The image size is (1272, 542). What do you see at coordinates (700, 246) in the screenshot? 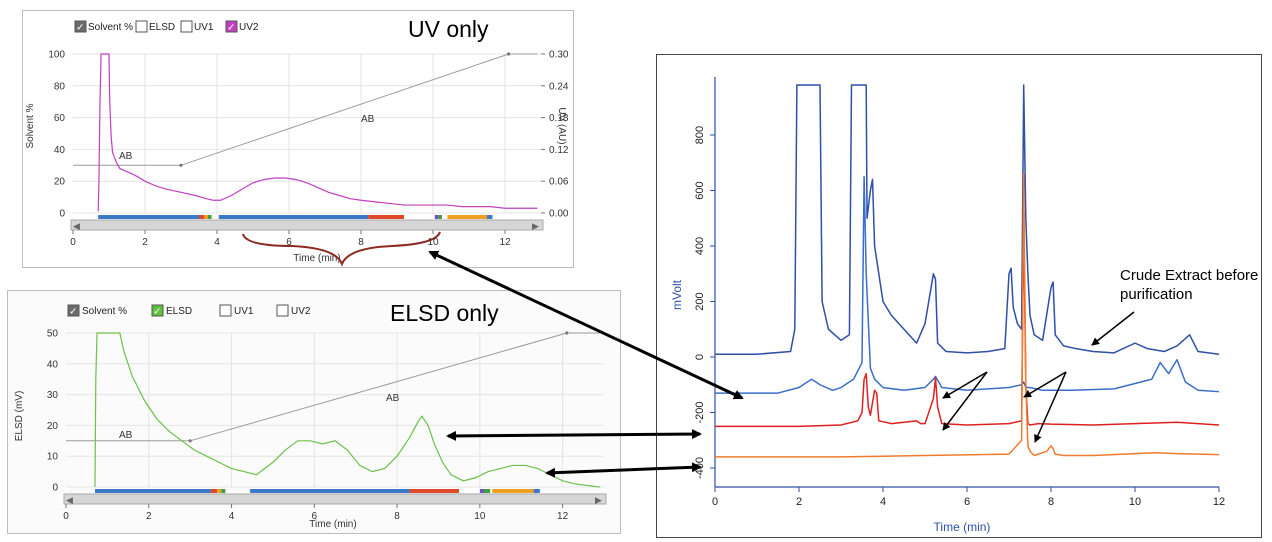
I see `y-tick-label: 400` at bounding box center [700, 246].